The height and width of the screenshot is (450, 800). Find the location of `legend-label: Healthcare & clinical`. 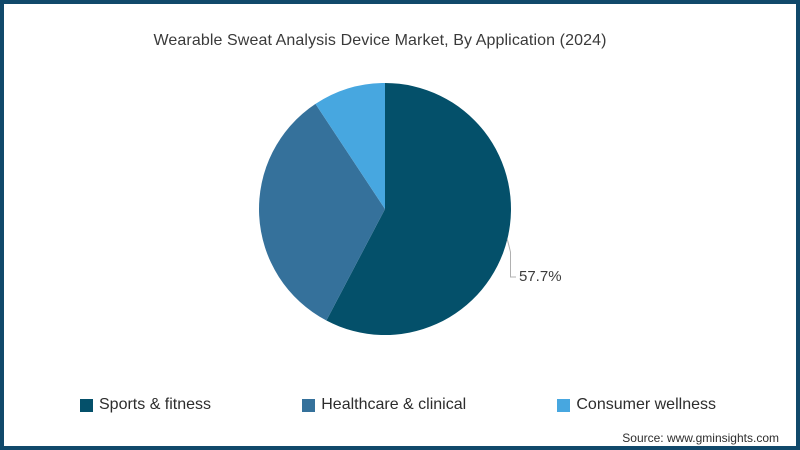

legend-label: Healthcare & clinical is located at coordinates (394, 404).